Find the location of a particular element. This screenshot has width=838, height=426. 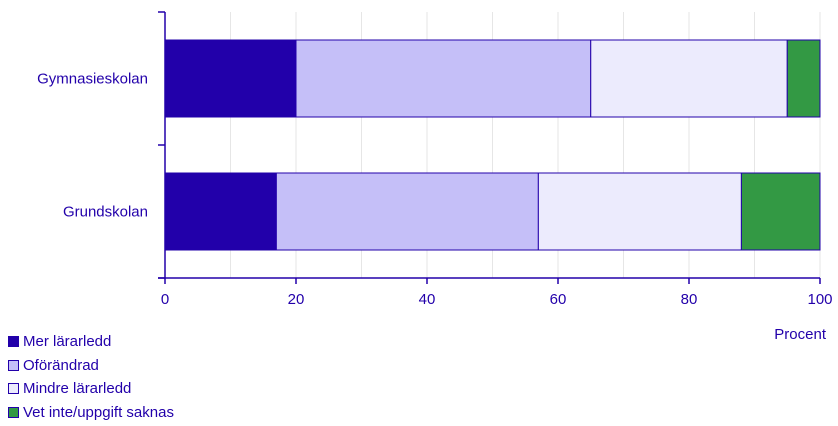

legend-label-0: Mer lärarledd is located at coordinates (67, 342).